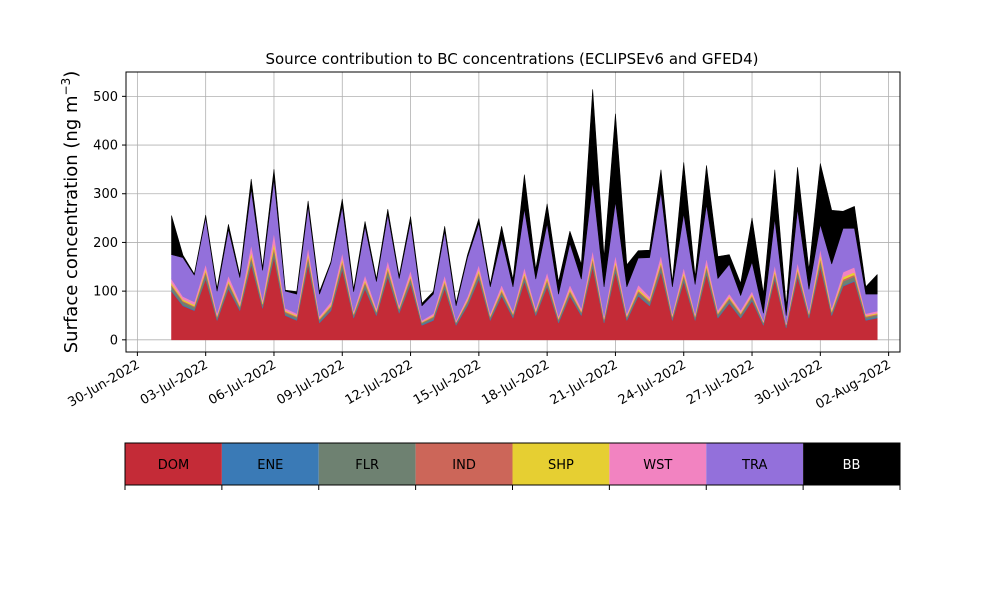 The height and width of the screenshot is (604, 1000). Describe the element at coordinates (174, 382) in the screenshot. I see `x-tick-label: 03-Jul-2022` at that location.